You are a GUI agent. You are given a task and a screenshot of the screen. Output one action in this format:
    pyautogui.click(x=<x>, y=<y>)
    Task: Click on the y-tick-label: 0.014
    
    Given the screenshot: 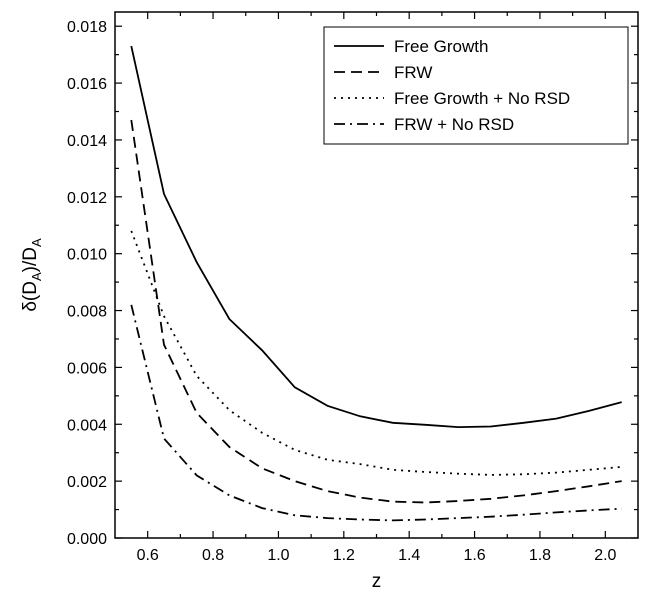 What is the action you would take?
    pyautogui.click(x=87, y=141)
    